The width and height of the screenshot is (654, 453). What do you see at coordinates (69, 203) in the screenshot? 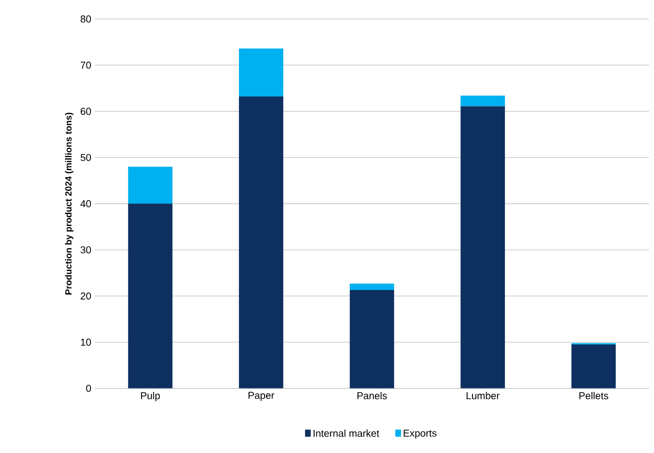
I see `y-axis-title: Production by product 2024 (millions tons)` at bounding box center [69, 203].